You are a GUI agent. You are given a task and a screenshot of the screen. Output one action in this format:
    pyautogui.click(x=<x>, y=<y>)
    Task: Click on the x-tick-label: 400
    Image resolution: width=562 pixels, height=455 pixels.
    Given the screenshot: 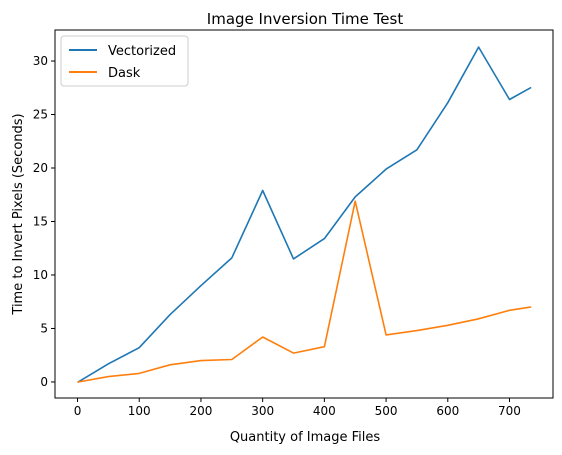 What is the action you would take?
    pyautogui.click(x=324, y=411)
    